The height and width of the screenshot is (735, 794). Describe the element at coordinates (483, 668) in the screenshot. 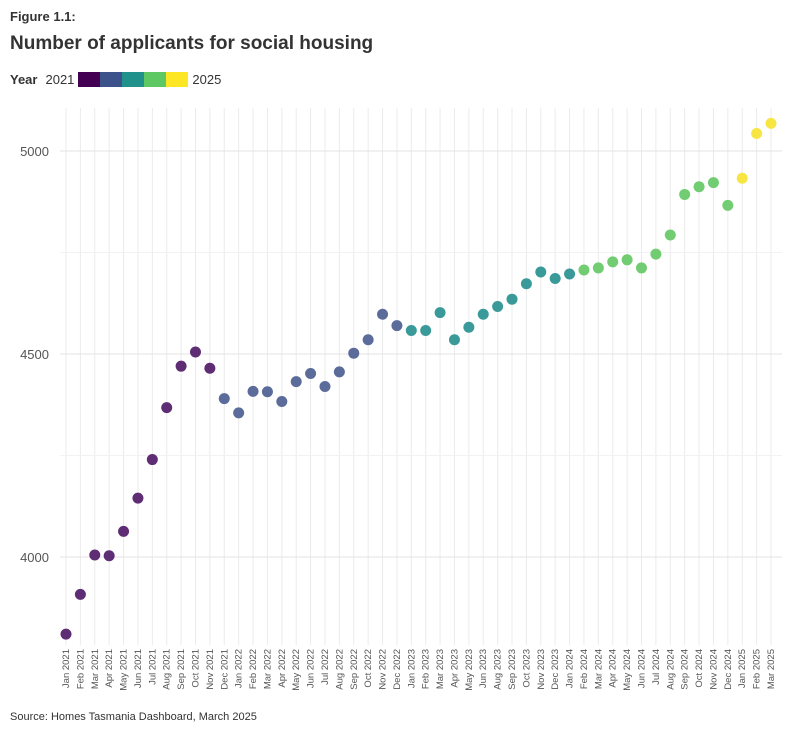

I see `x-tick-label: Jun 2023` at that location.